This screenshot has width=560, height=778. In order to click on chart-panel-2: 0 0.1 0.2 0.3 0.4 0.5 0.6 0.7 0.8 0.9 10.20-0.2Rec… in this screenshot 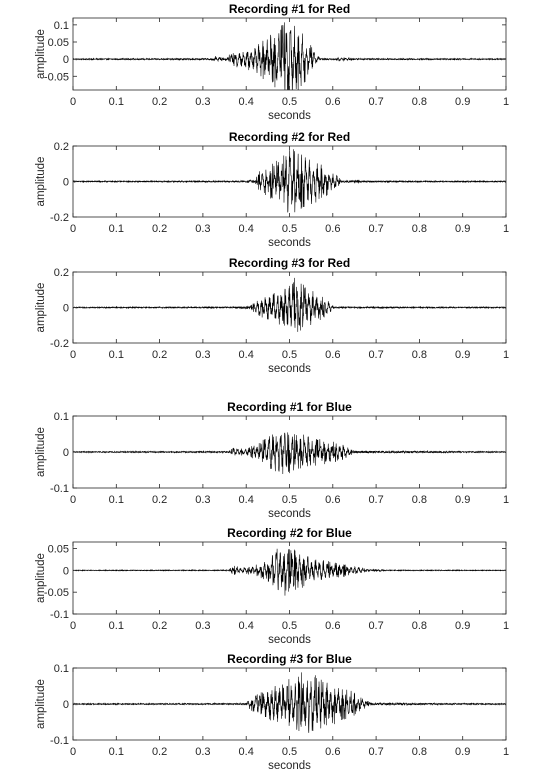, I will do `click(272, 189)`.